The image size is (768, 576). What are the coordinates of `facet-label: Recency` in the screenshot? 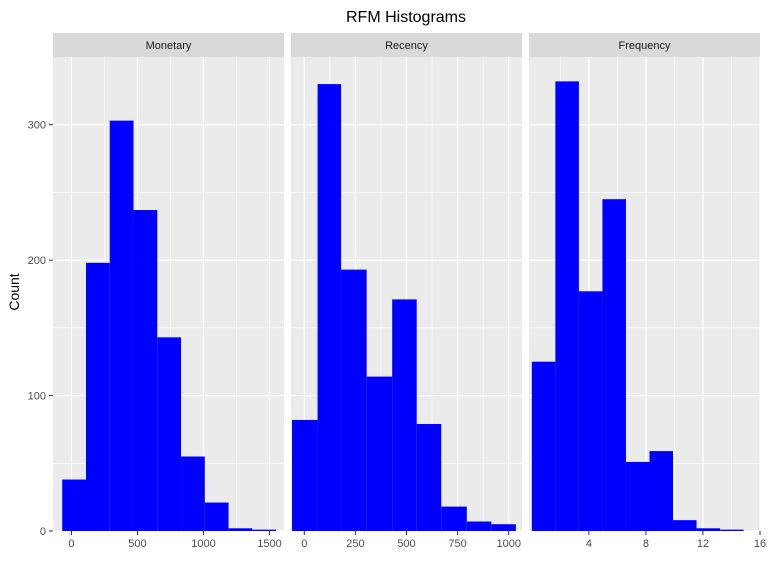 It's located at (406, 46).